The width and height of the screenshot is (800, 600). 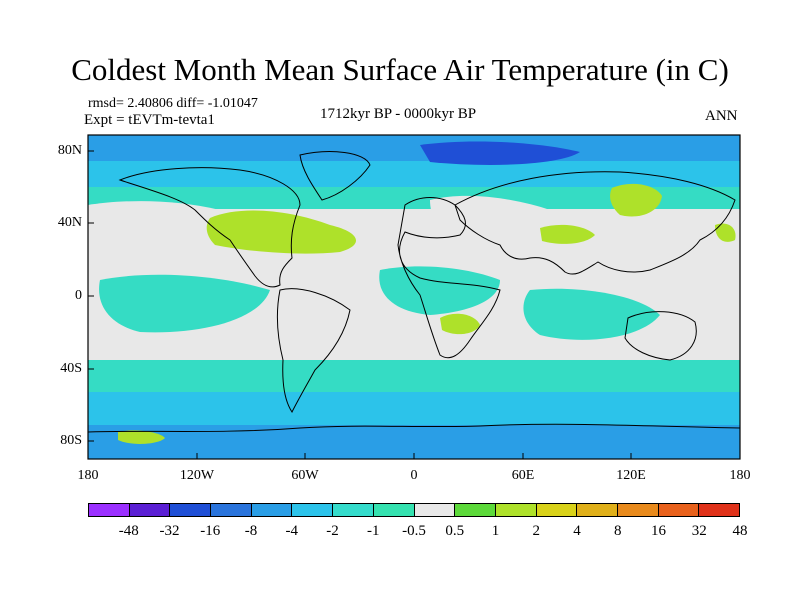 What do you see at coordinates (69, 222) in the screenshot?
I see `y-tick-label: 40N` at bounding box center [69, 222].